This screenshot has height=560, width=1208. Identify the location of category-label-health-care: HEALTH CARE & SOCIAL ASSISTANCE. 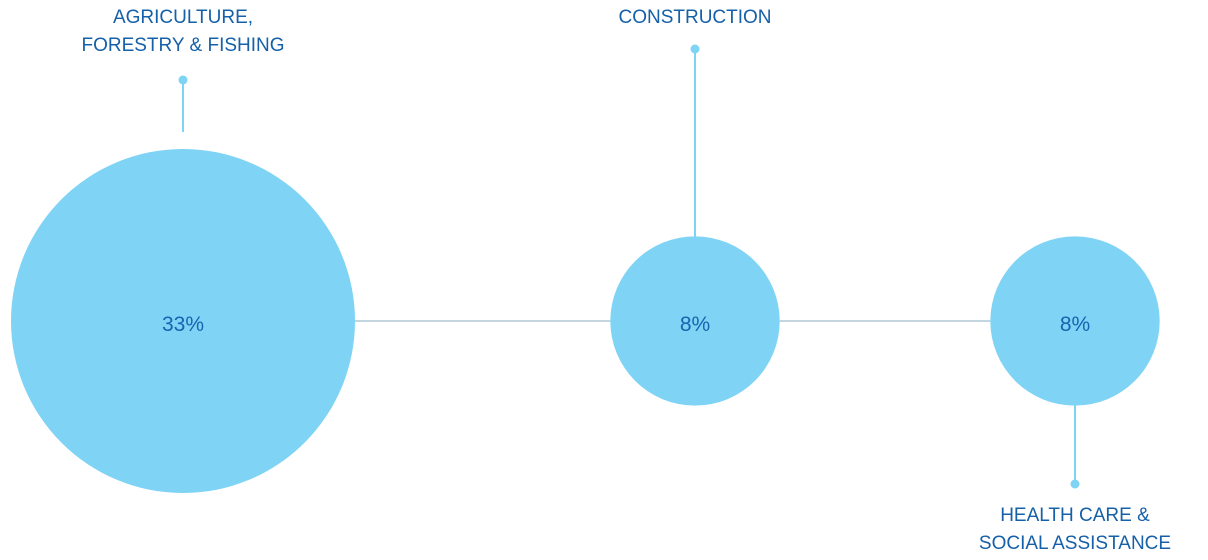
(1066, 530).